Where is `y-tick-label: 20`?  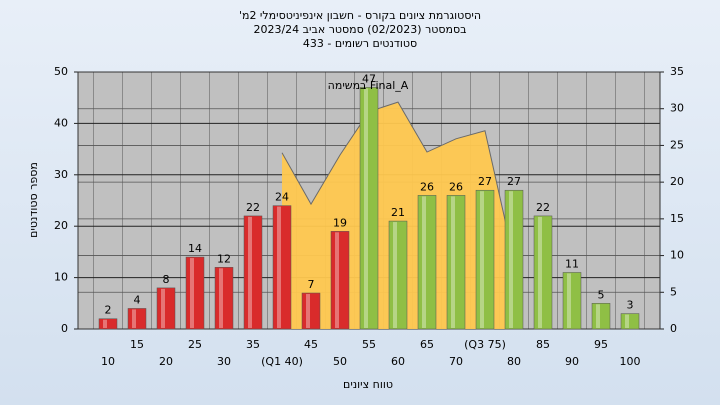
y-tick-label: 20 is located at coordinates (61, 225).